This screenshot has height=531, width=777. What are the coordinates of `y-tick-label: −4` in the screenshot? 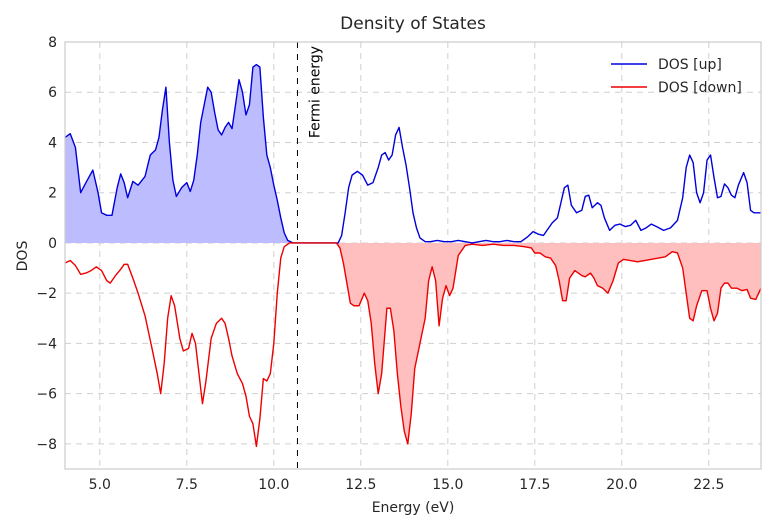 It's located at (46, 344).